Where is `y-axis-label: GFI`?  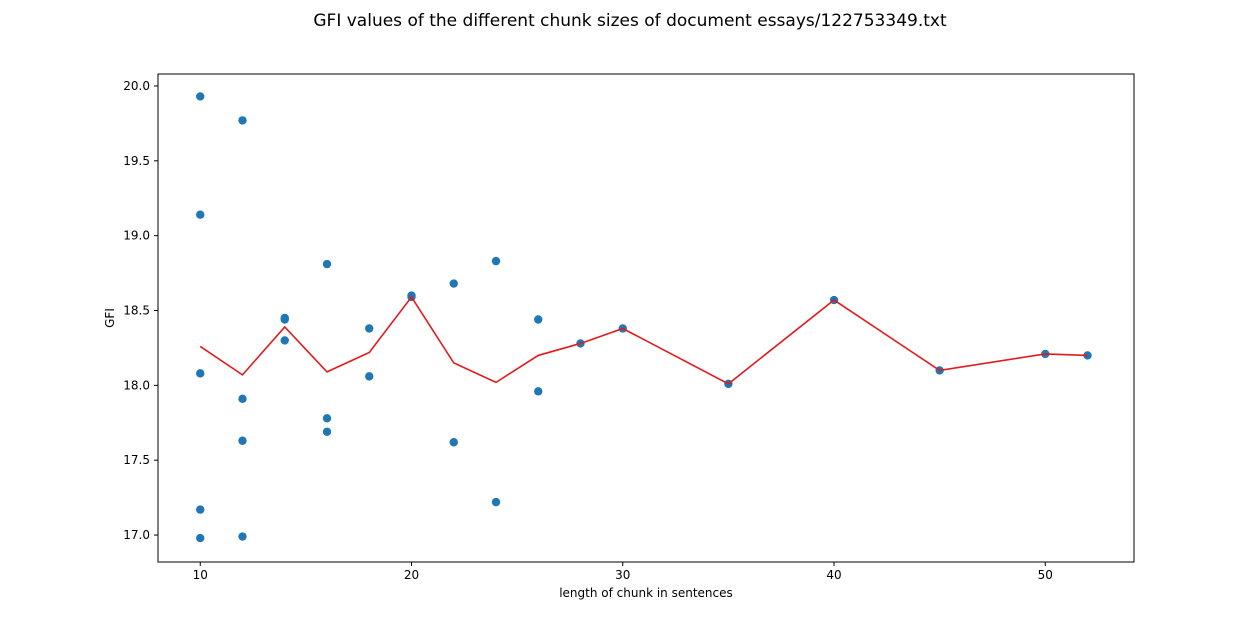 y-axis-label: GFI is located at coordinates (110, 318).